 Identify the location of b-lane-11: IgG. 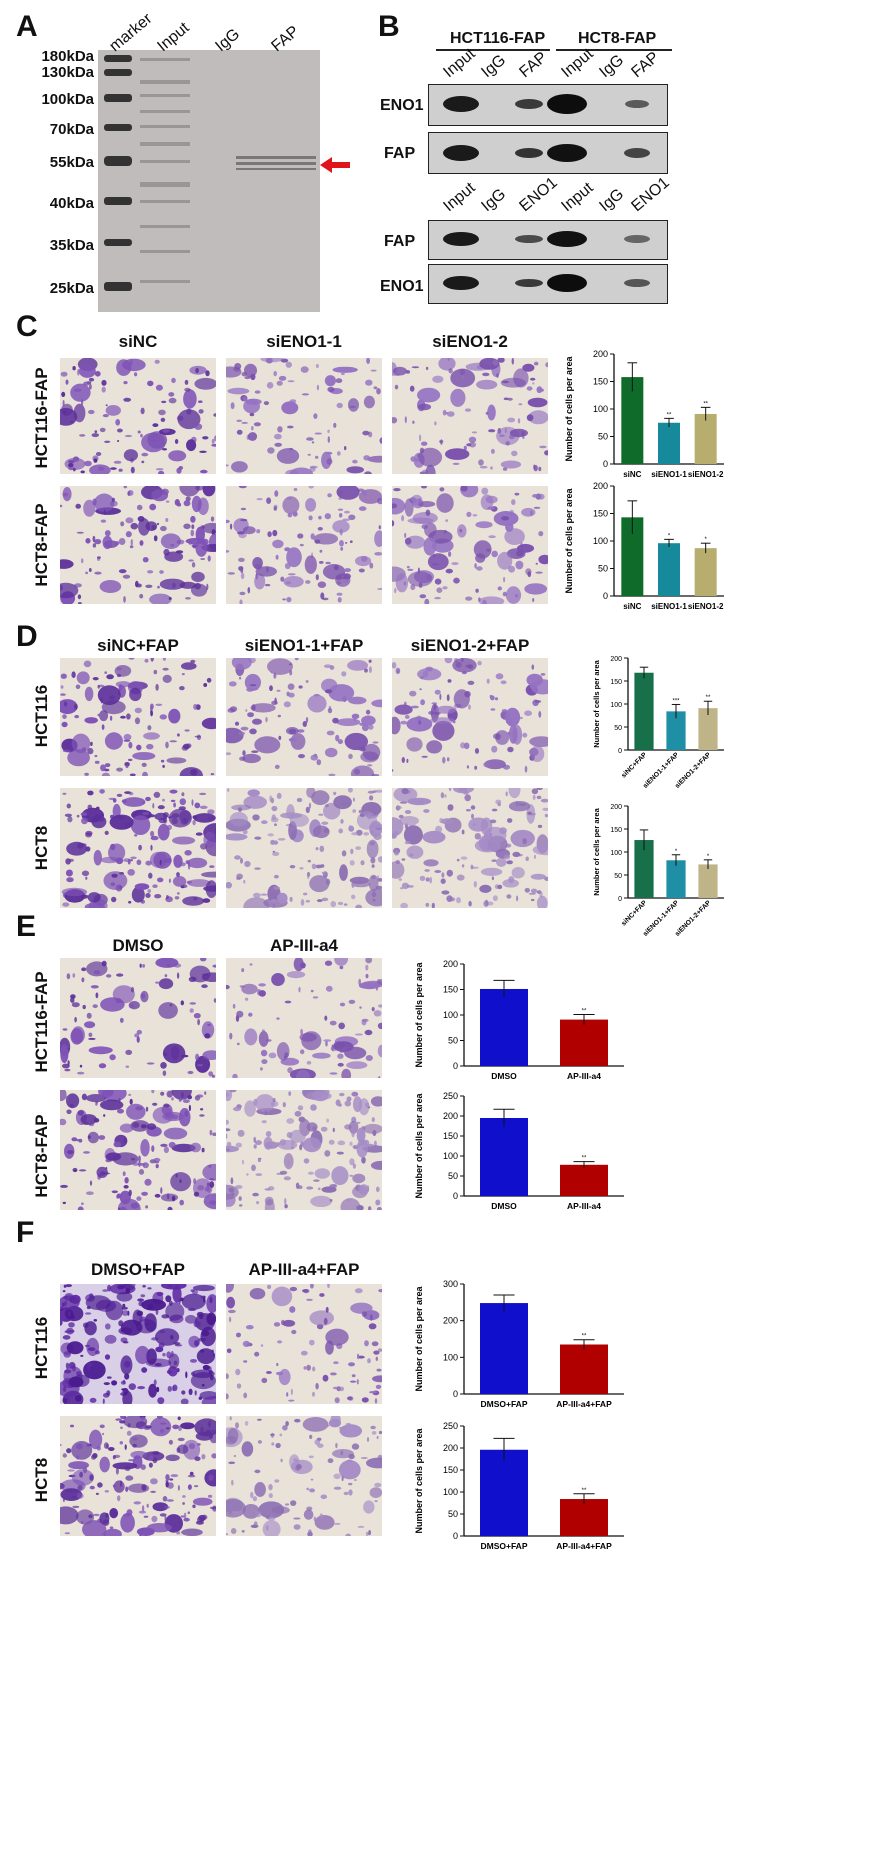
(612, 200).